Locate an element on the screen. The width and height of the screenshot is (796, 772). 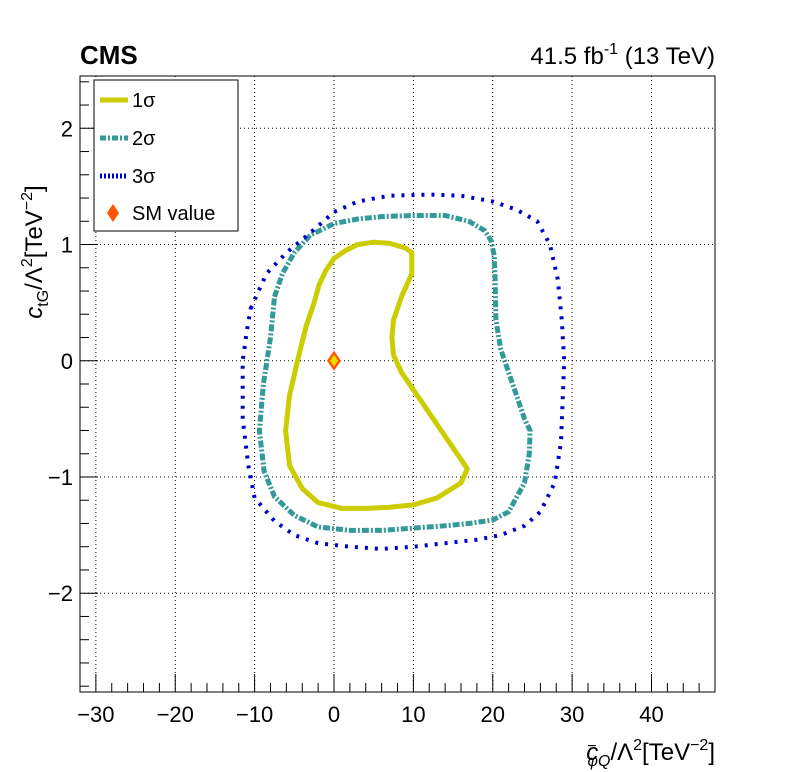
x-tick-label: −30 is located at coordinates (95, 714).